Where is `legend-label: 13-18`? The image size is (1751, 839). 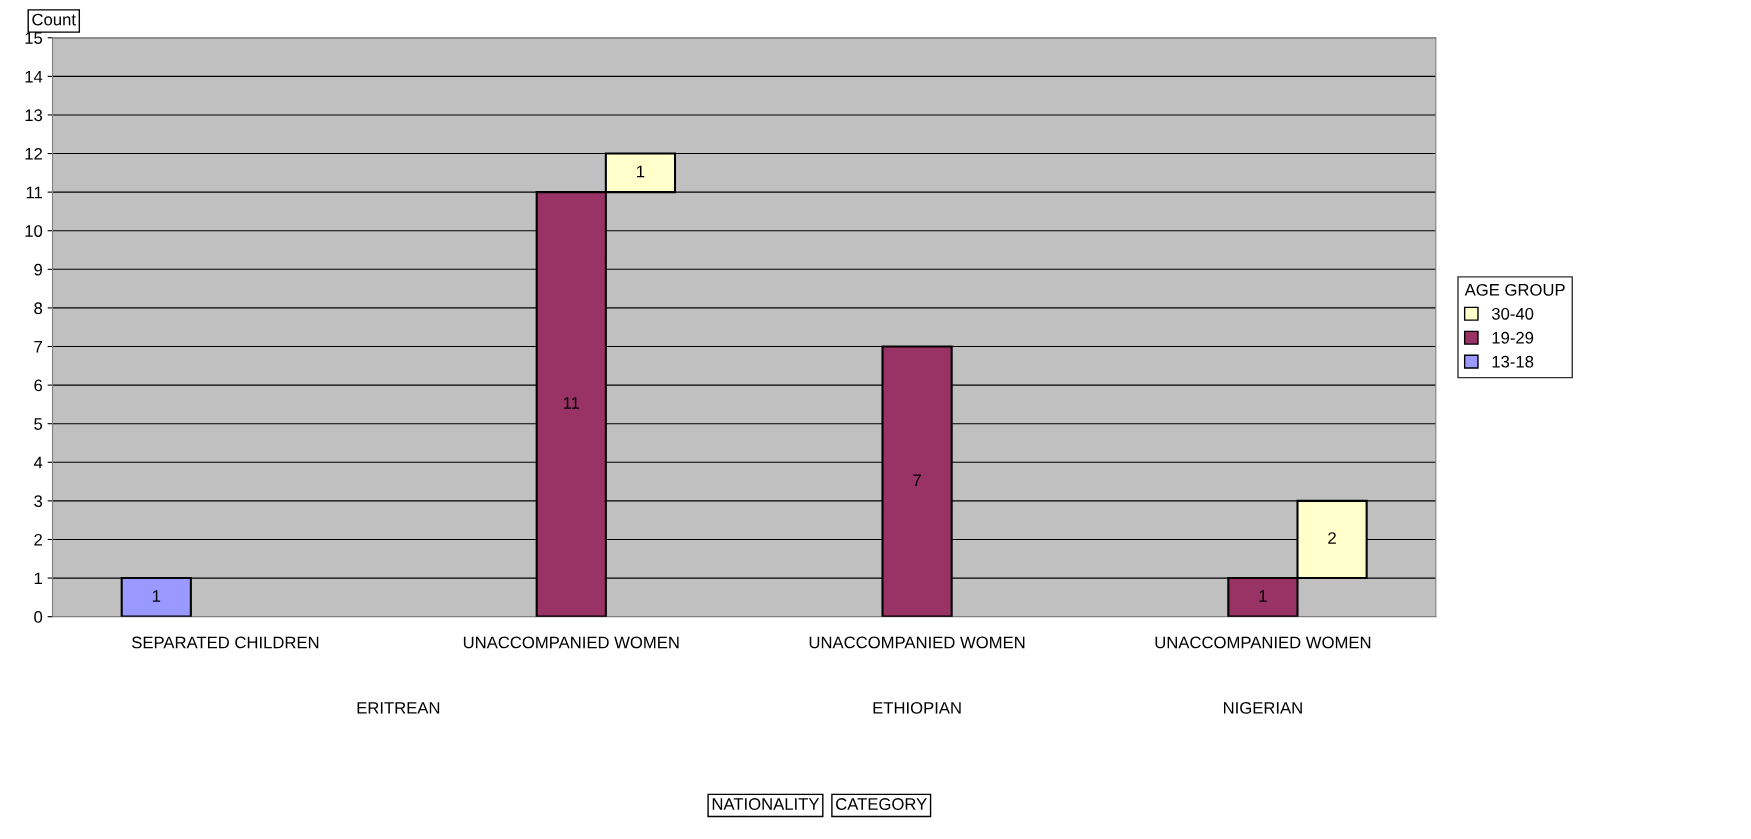 legend-label: 13-18 is located at coordinates (1513, 361).